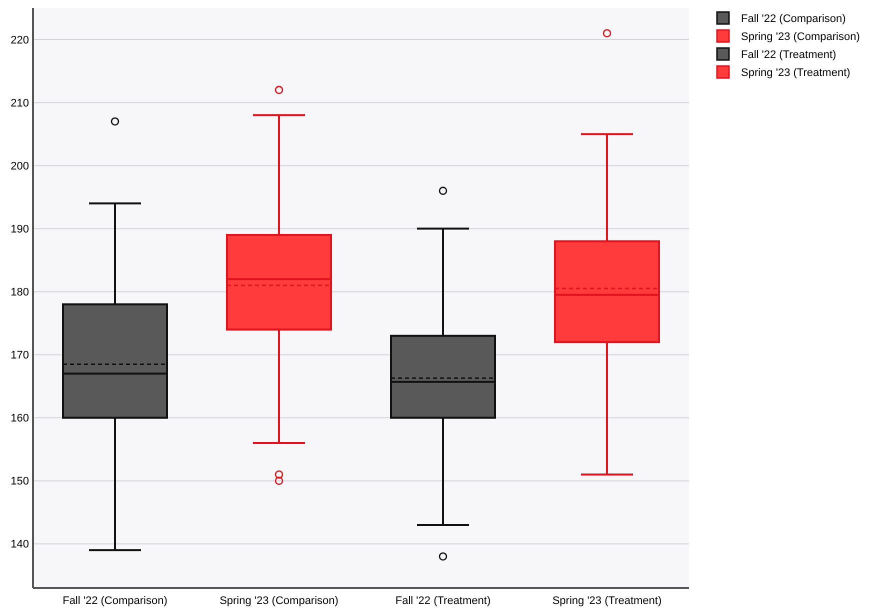  What do you see at coordinates (800, 36) in the screenshot?
I see `legend-label: Spring '23 (Comparison)` at bounding box center [800, 36].